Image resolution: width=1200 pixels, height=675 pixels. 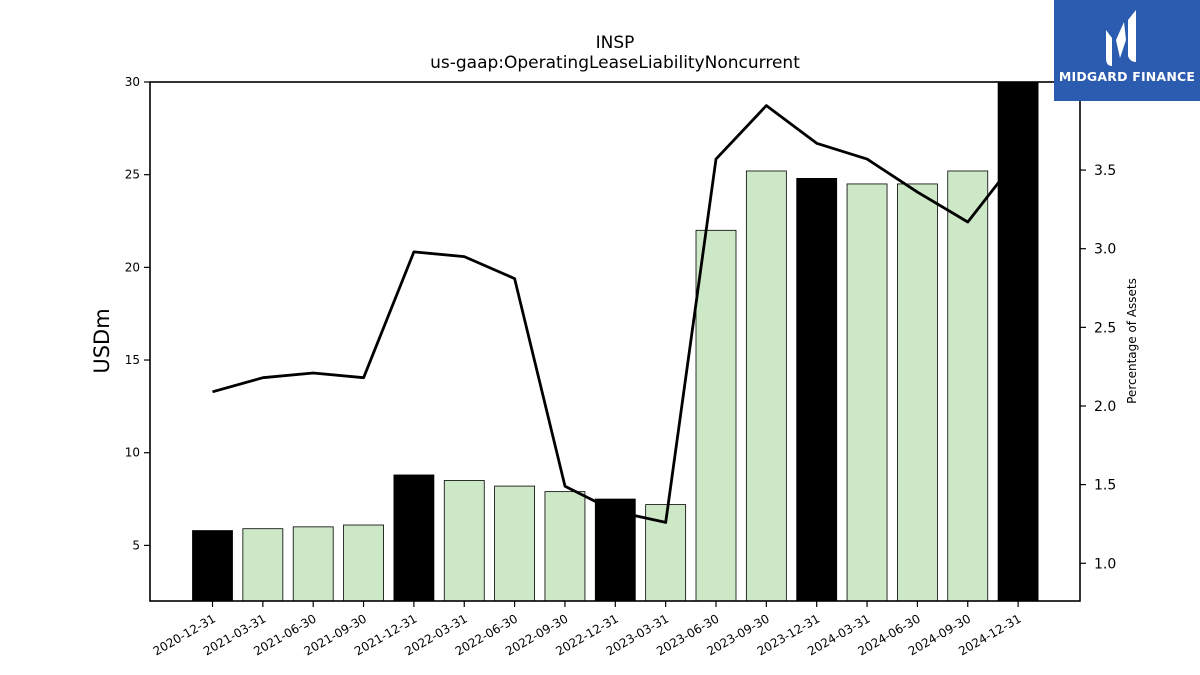 What do you see at coordinates (1132, 341) in the screenshot?
I see `y2-axis-label: Percentage of Assets` at bounding box center [1132, 341].